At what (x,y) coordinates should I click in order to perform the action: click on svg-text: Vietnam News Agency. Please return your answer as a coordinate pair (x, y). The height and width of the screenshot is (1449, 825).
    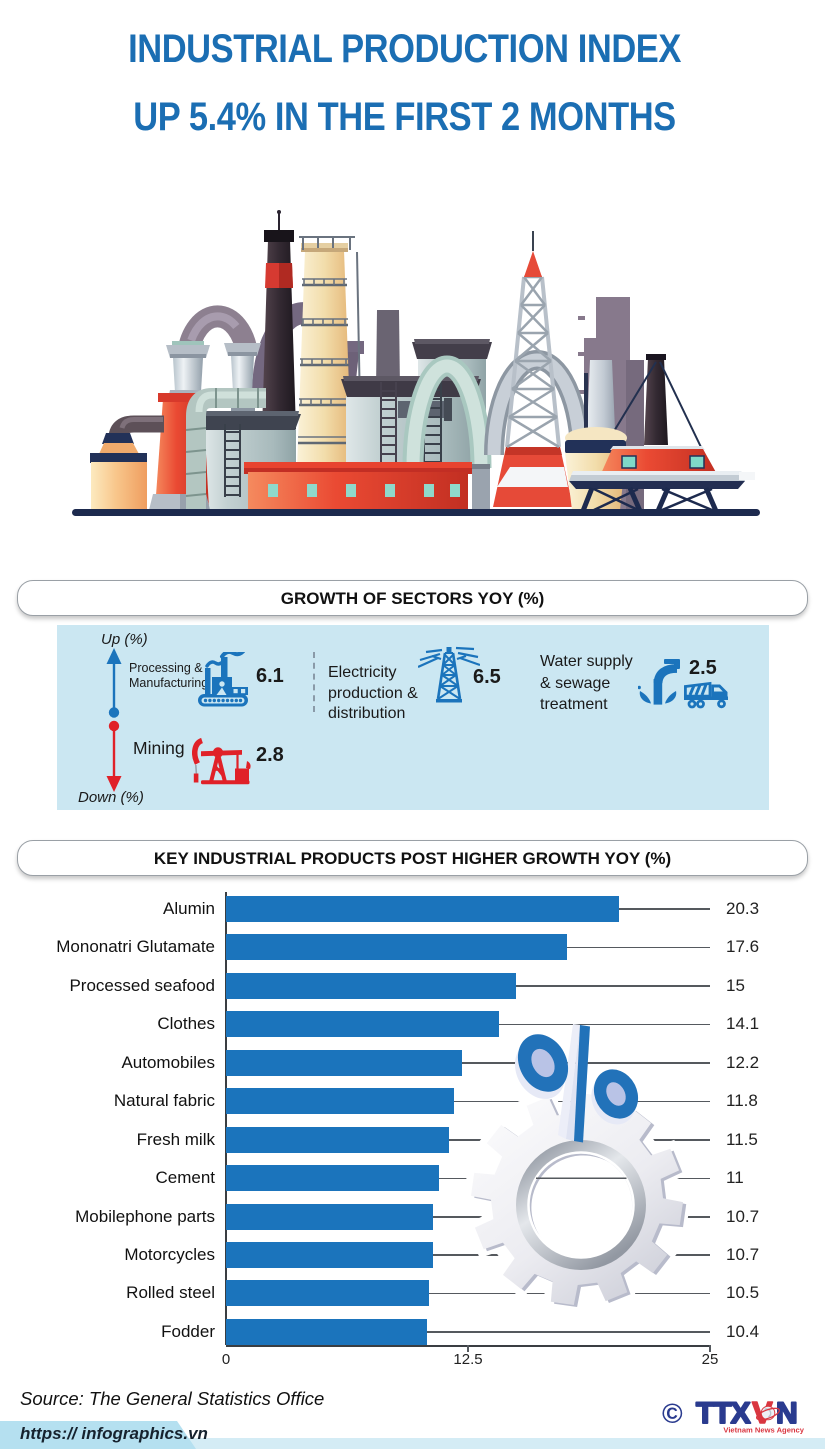
    Looking at the image, I should click on (763, 1430).